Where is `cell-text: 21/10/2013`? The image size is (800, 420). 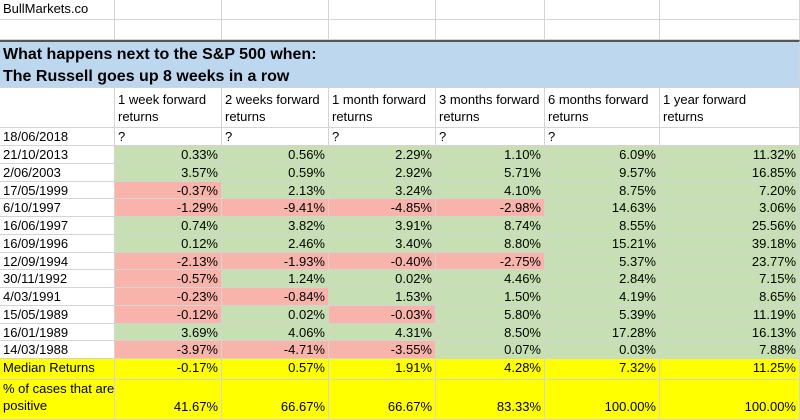 cell-text: 21/10/2013 is located at coordinates (36, 154).